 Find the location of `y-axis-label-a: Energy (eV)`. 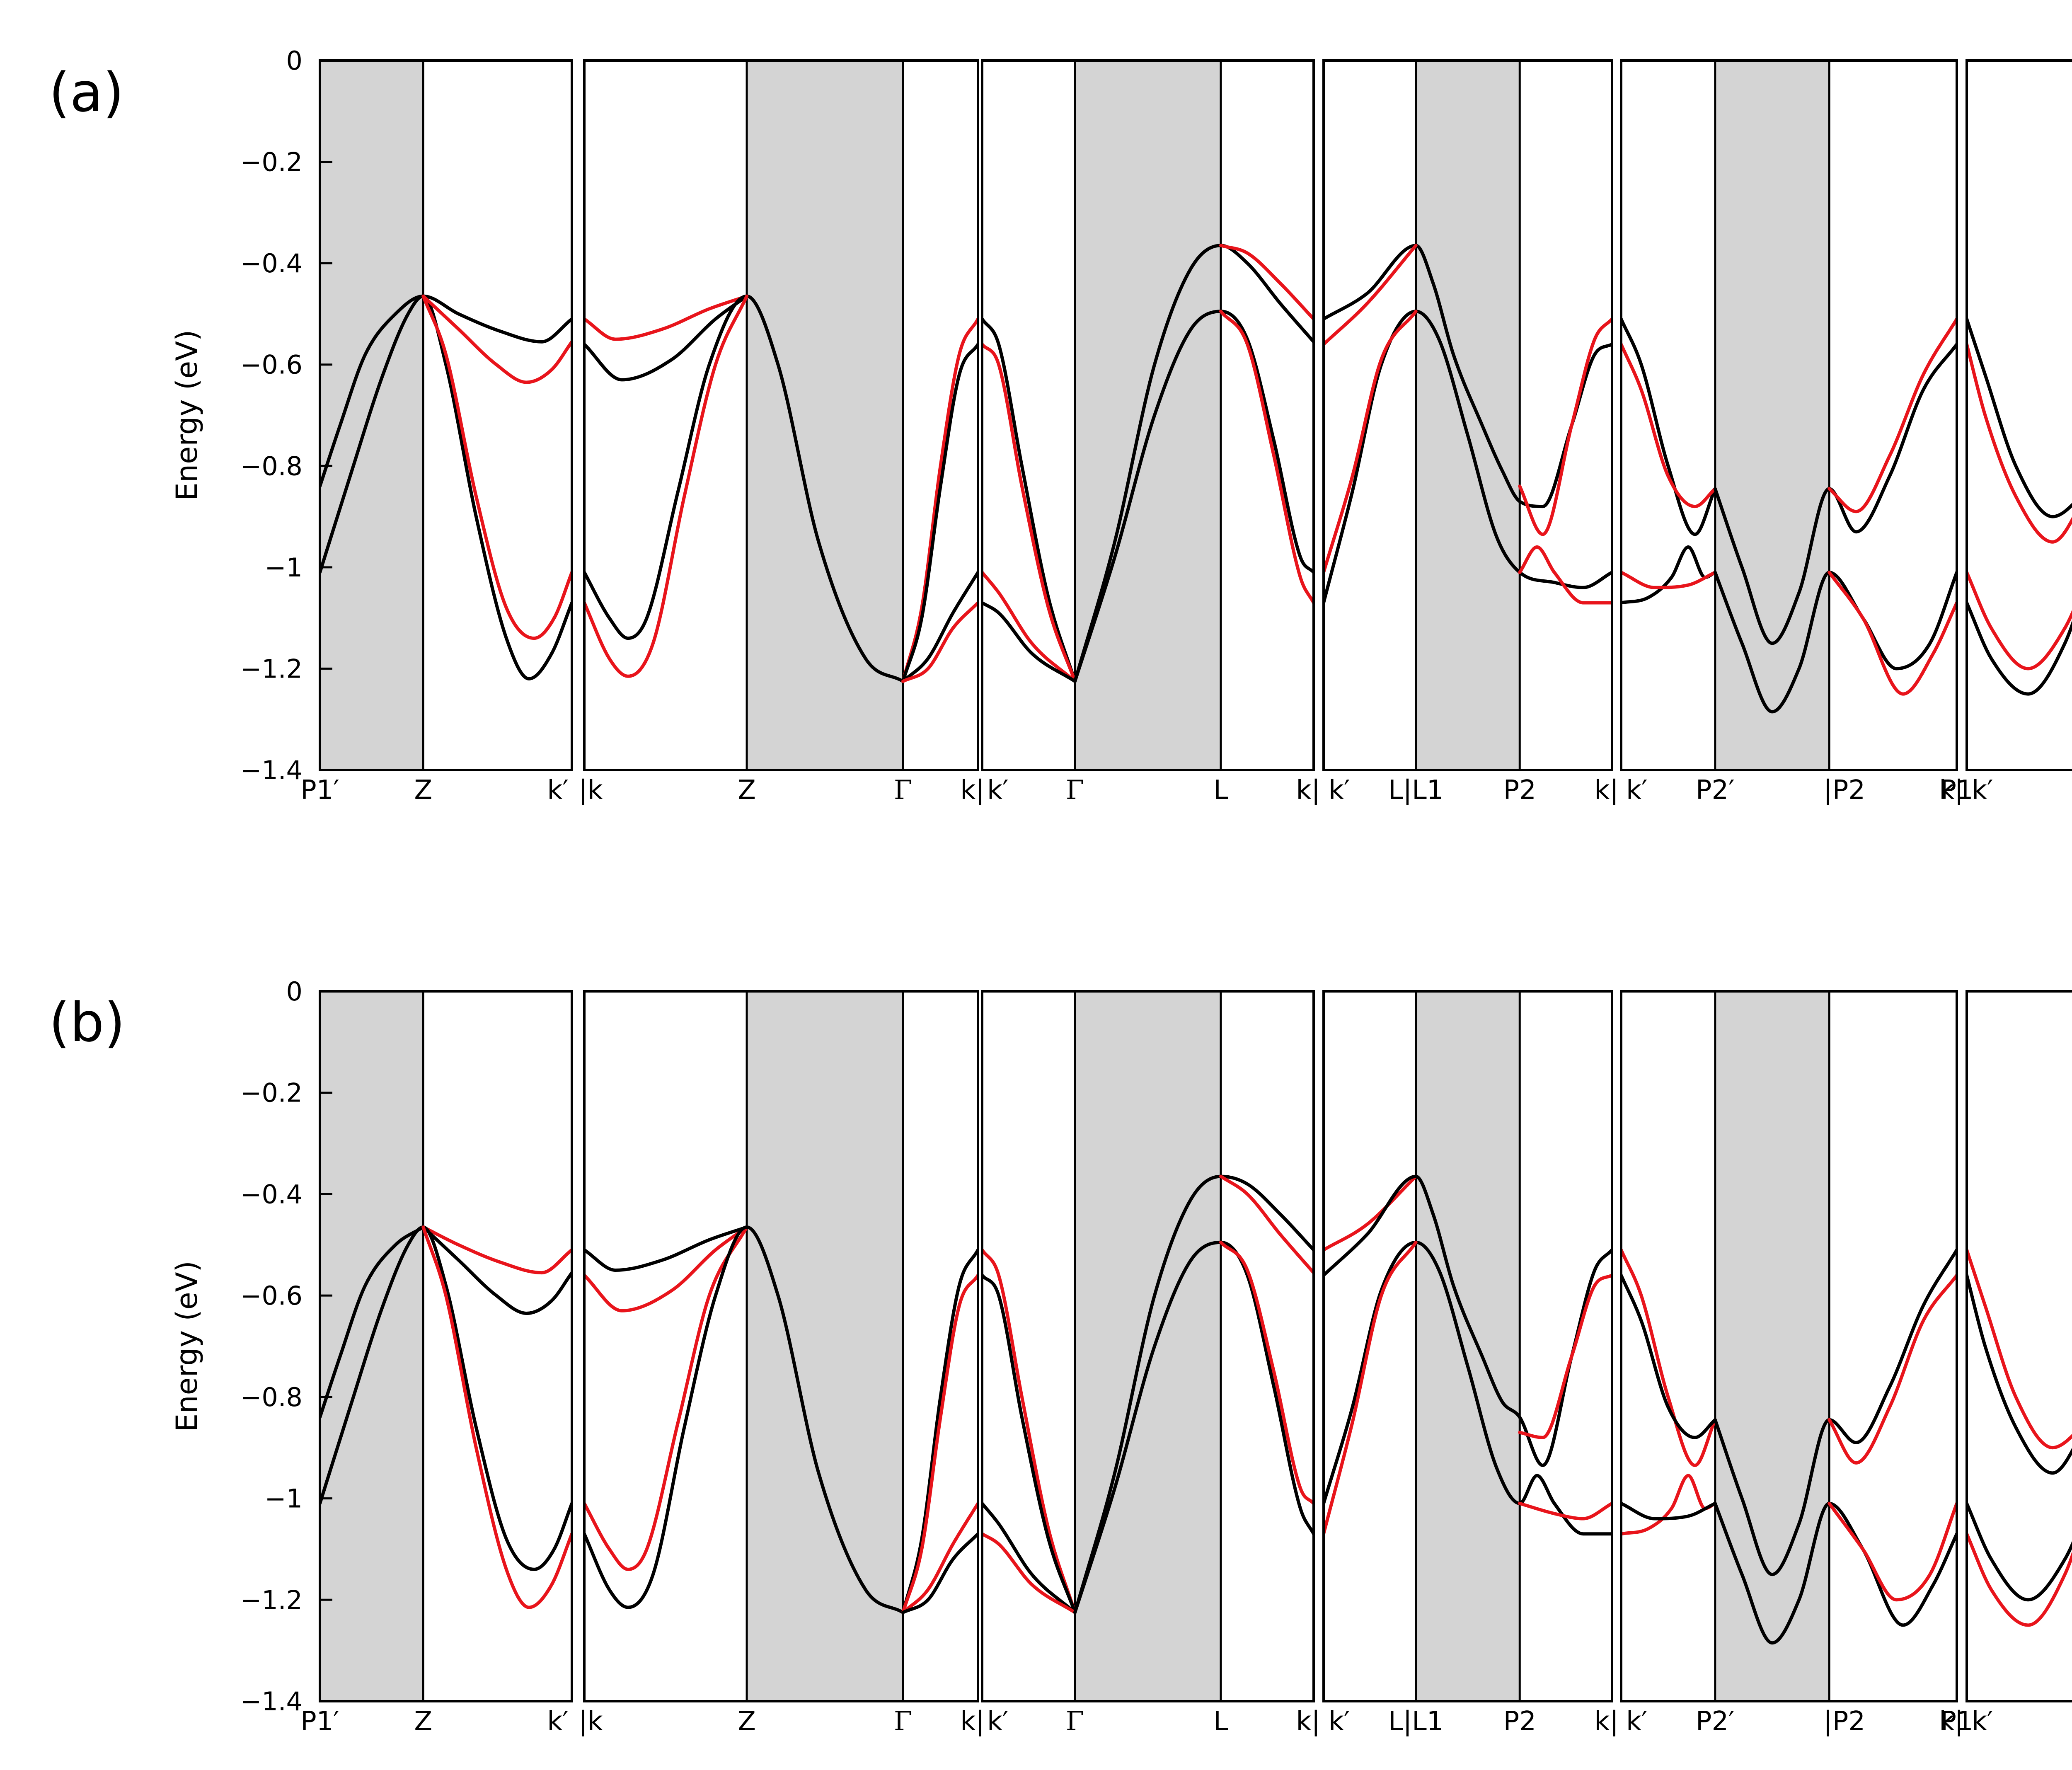

y-axis-label-a: Energy (eV) is located at coordinates (187, 416).